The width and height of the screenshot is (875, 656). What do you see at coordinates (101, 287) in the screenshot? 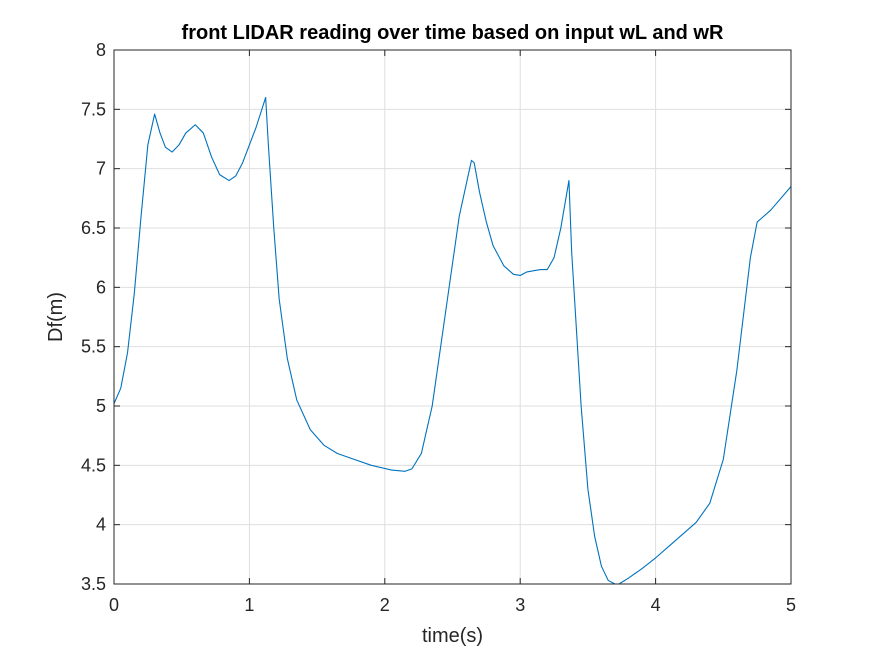
I see `y-tick-label: 6` at bounding box center [101, 287].